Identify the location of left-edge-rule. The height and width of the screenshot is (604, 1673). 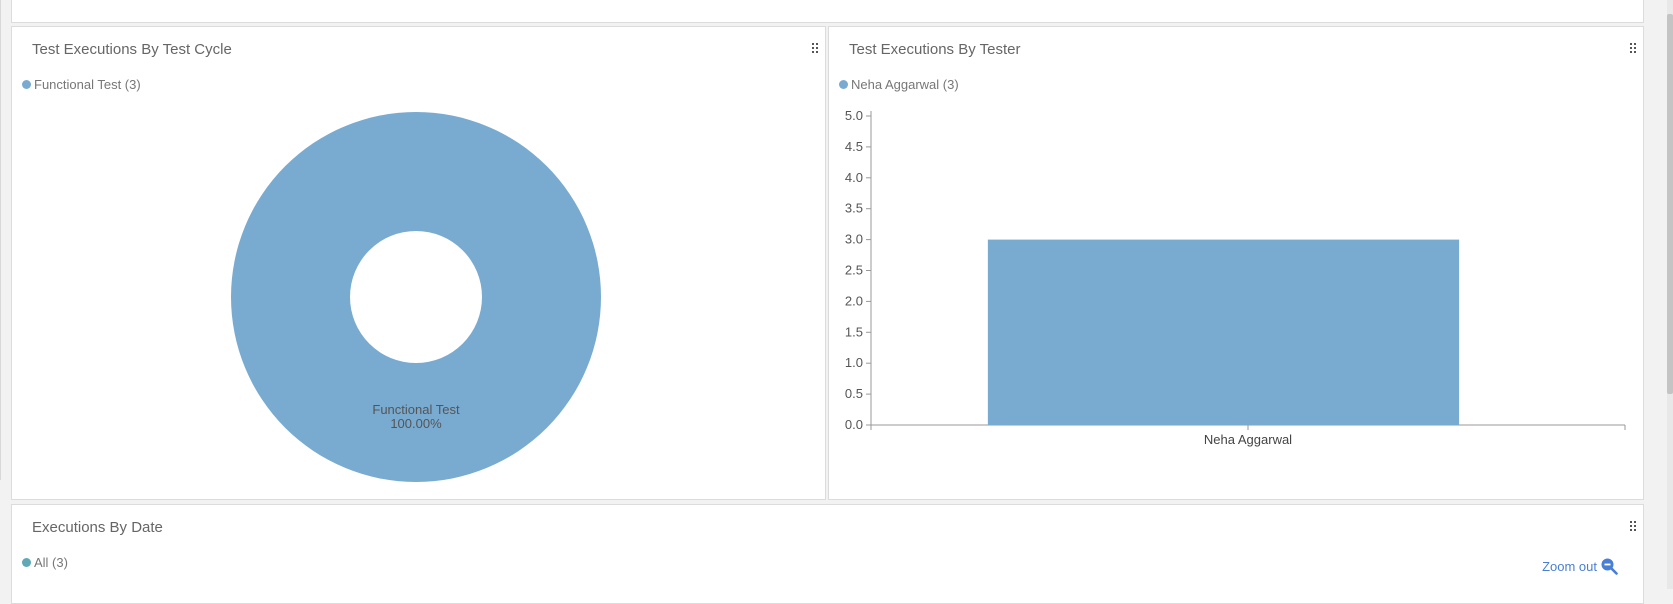
(0, 240).